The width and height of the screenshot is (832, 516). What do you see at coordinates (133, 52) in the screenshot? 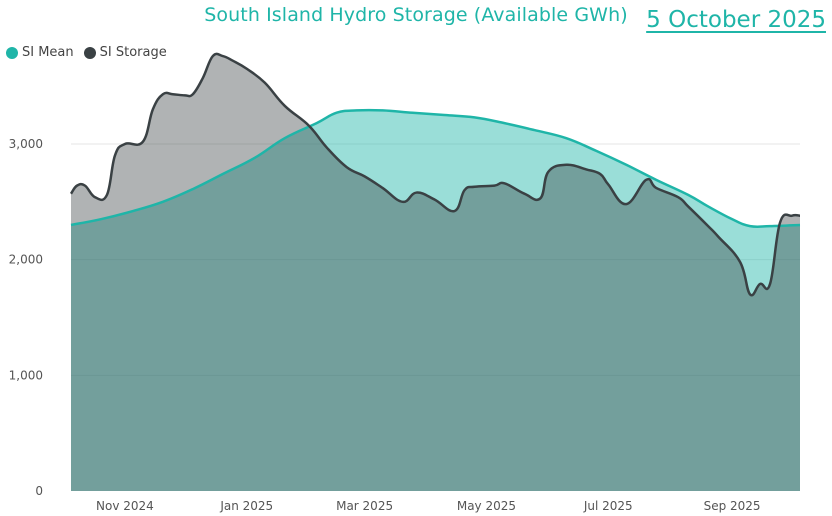
I see `legend-label-si-storage: SI Storage` at bounding box center [133, 52].